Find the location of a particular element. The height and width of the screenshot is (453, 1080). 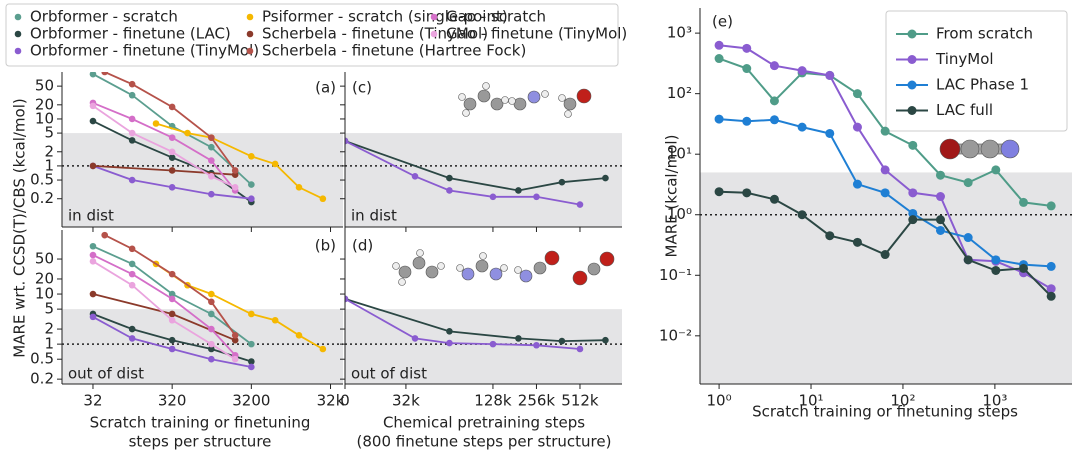

y-tick-label: 10³ is located at coordinates (679, 33).